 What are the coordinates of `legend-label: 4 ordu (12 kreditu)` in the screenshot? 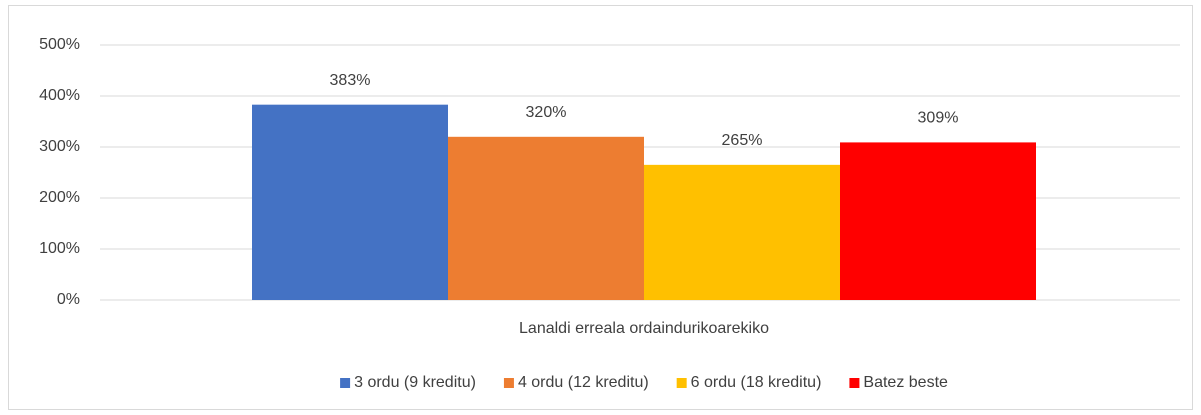 It's located at (583, 382).